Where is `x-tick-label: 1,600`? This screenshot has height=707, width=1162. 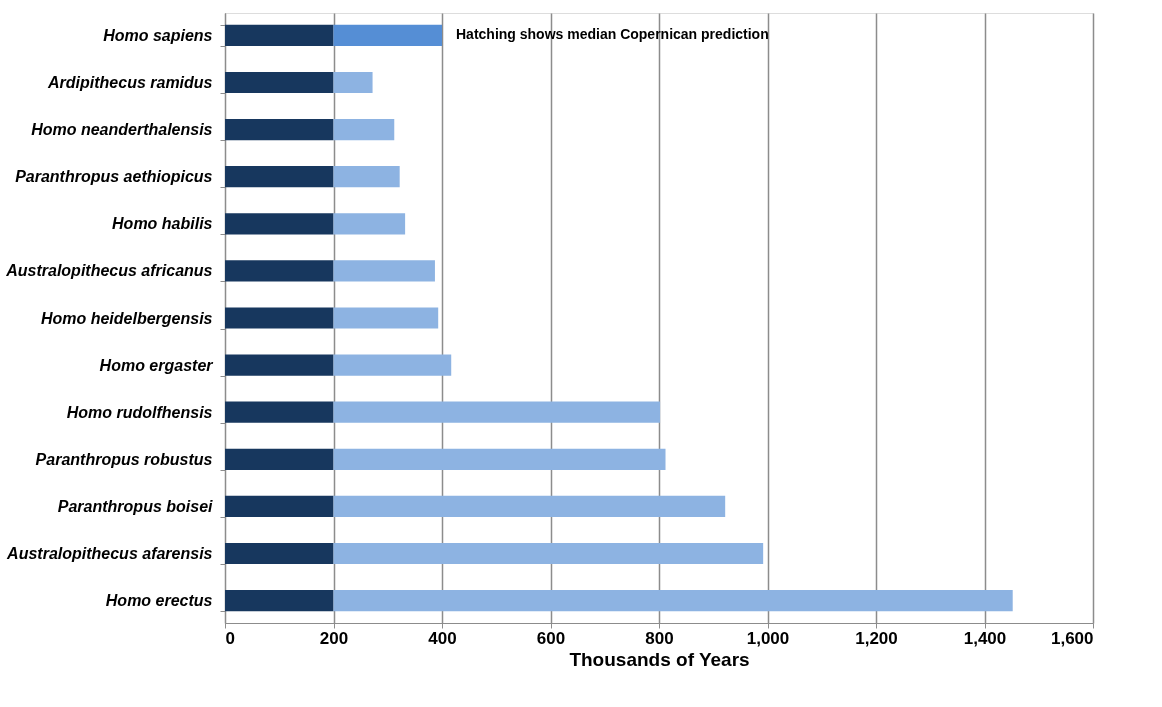 x-tick-label: 1,600 is located at coordinates (1072, 638).